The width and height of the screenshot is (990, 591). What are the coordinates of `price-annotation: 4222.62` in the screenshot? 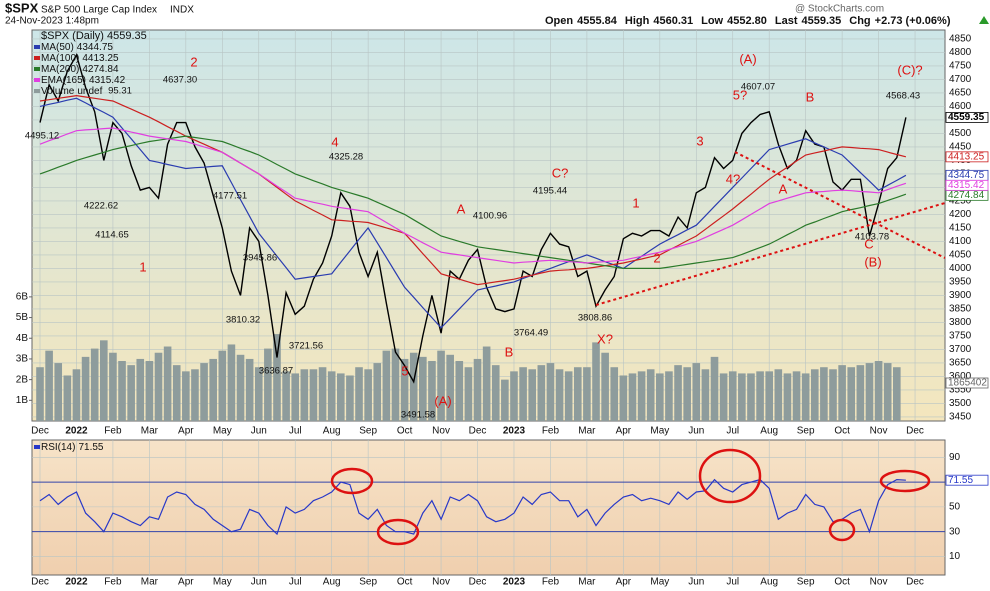 It's located at (101, 206).